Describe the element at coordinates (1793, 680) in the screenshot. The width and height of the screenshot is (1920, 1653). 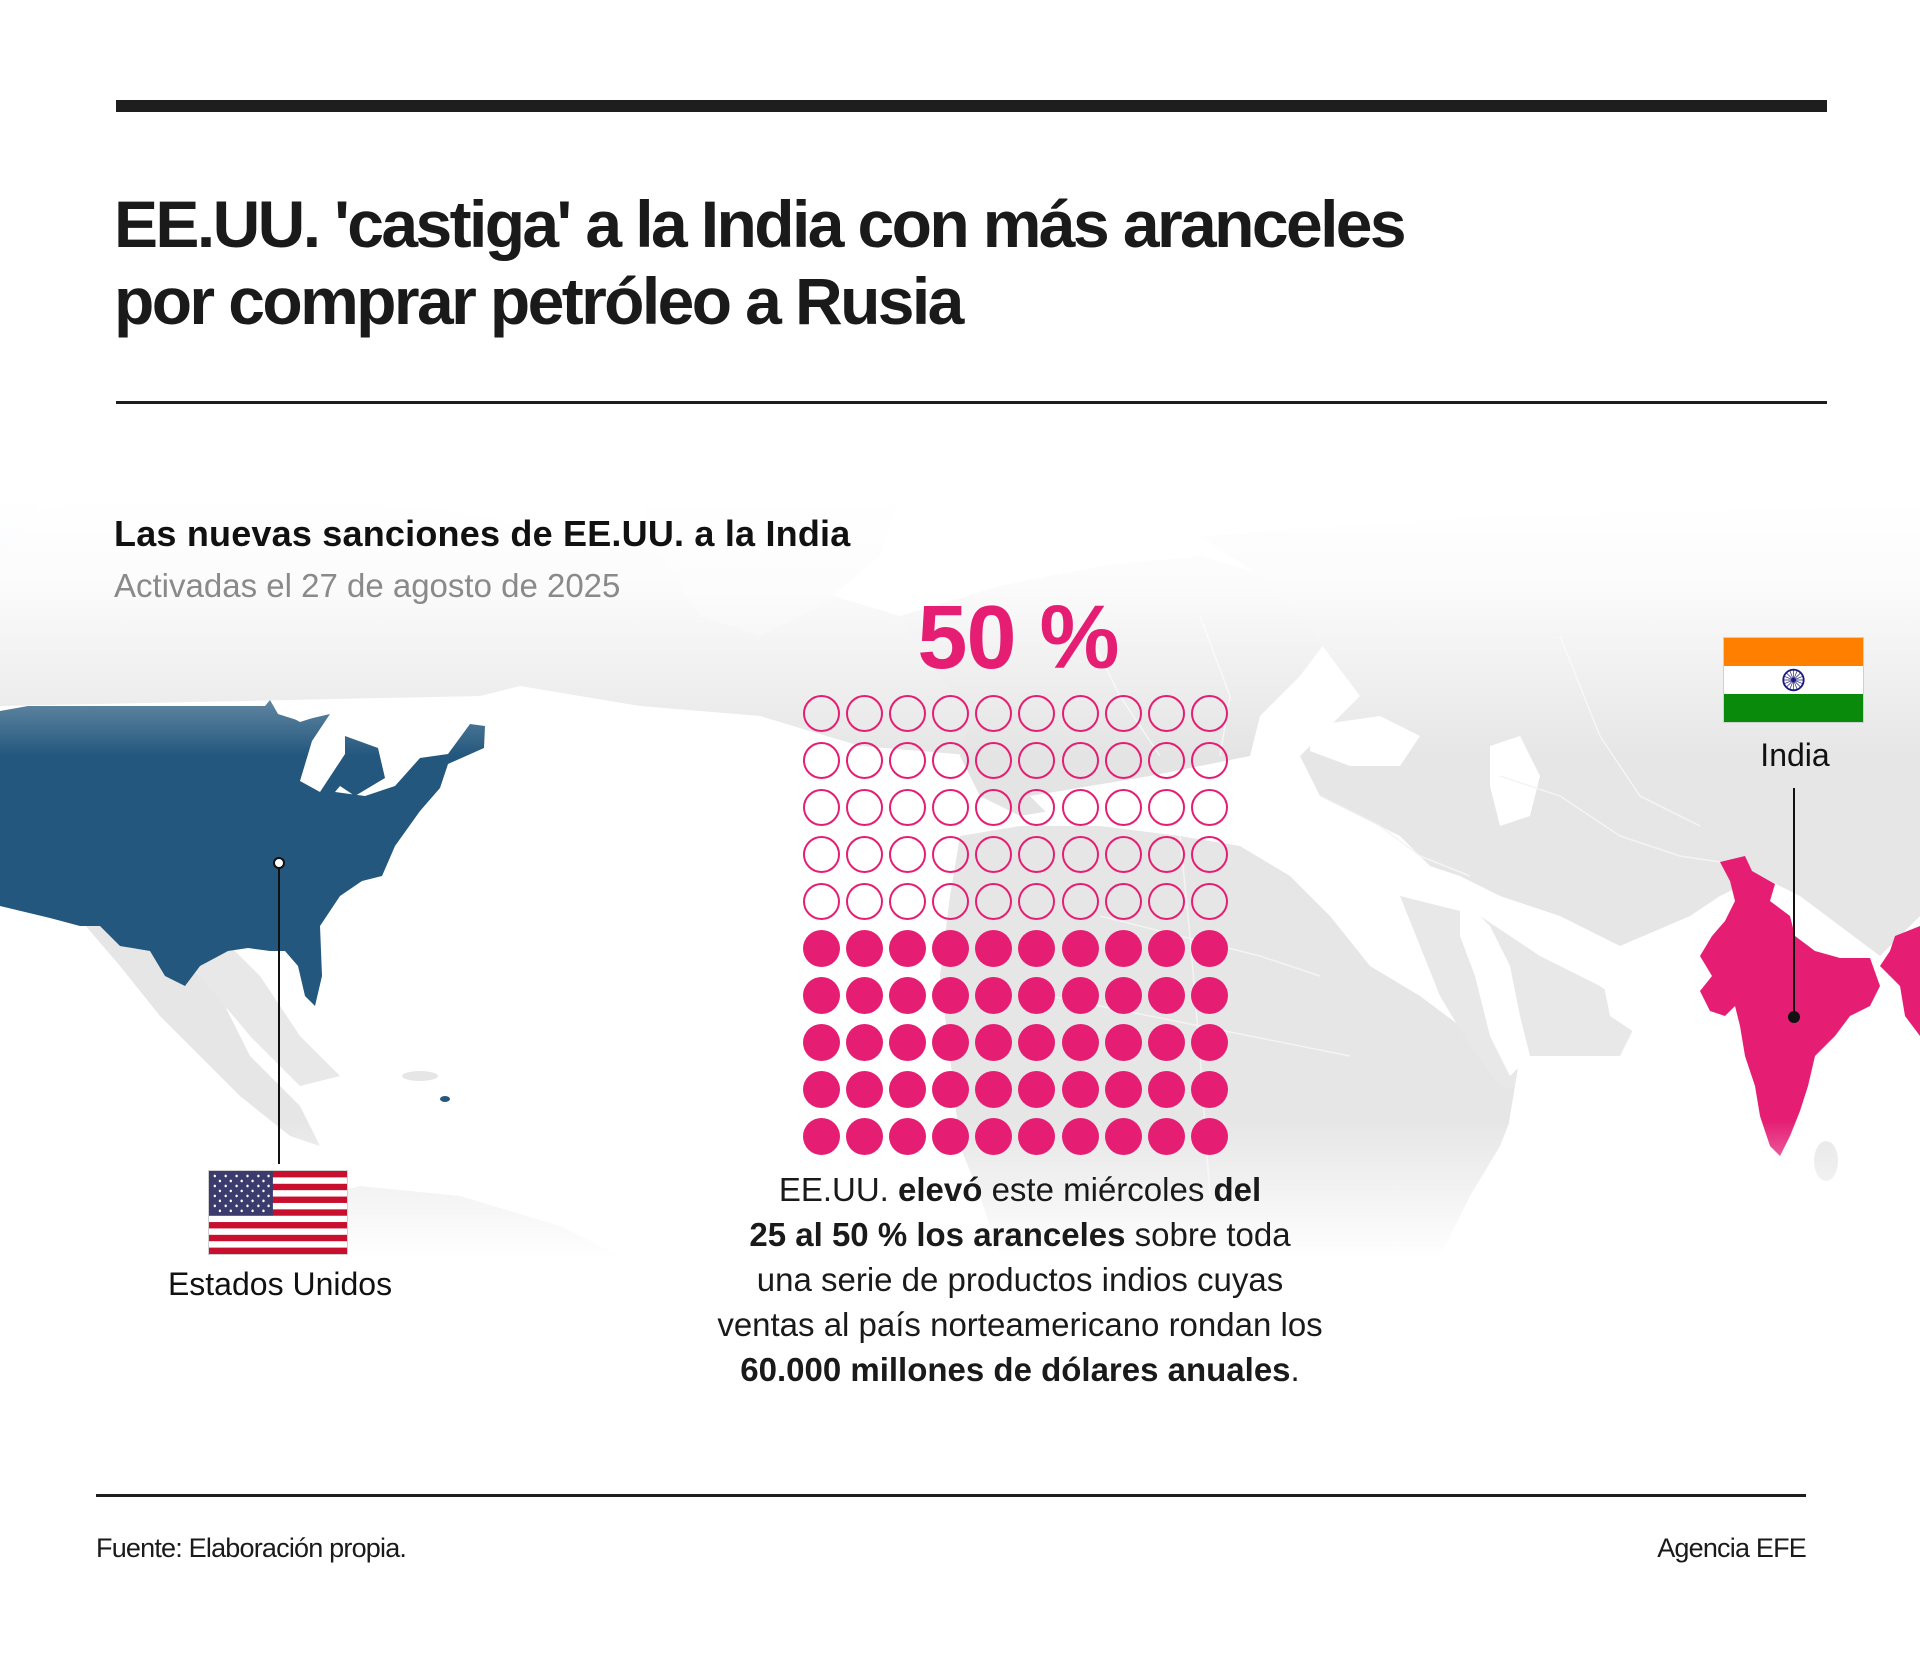
I see `india-flag-icon` at that location.